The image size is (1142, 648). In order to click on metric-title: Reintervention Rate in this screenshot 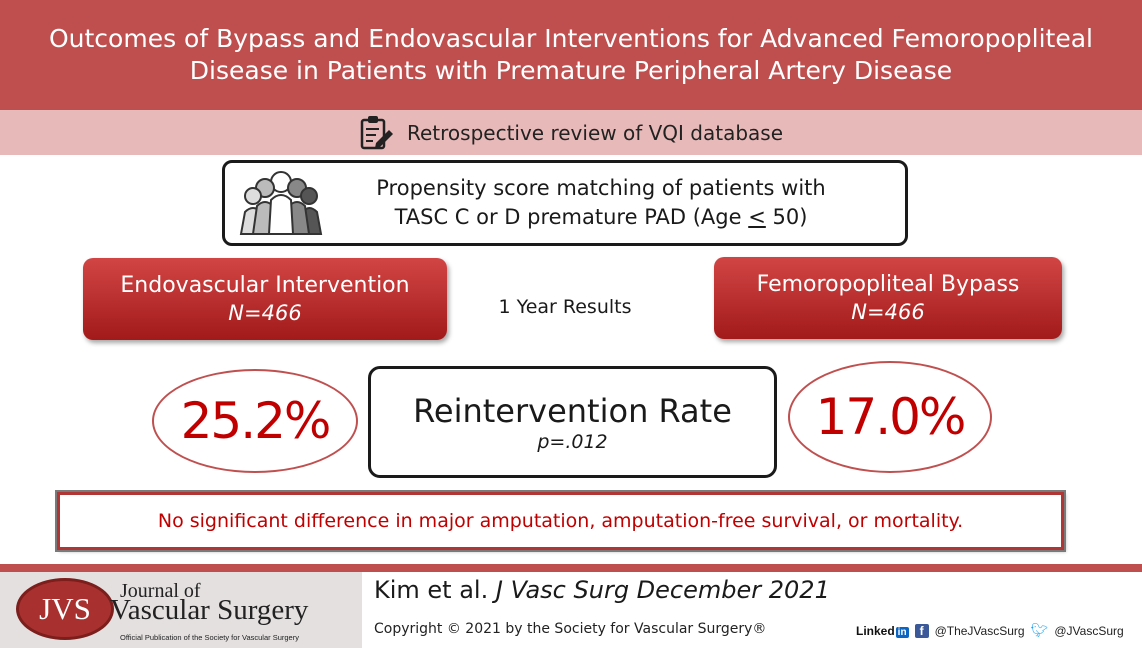, I will do `click(572, 411)`.